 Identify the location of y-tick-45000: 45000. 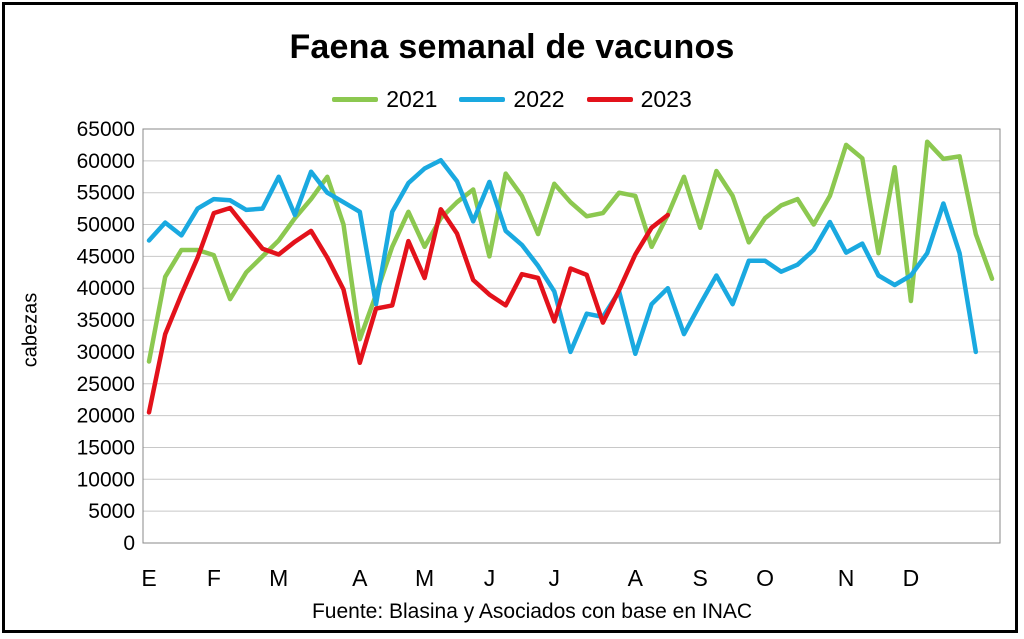
(106, 256).